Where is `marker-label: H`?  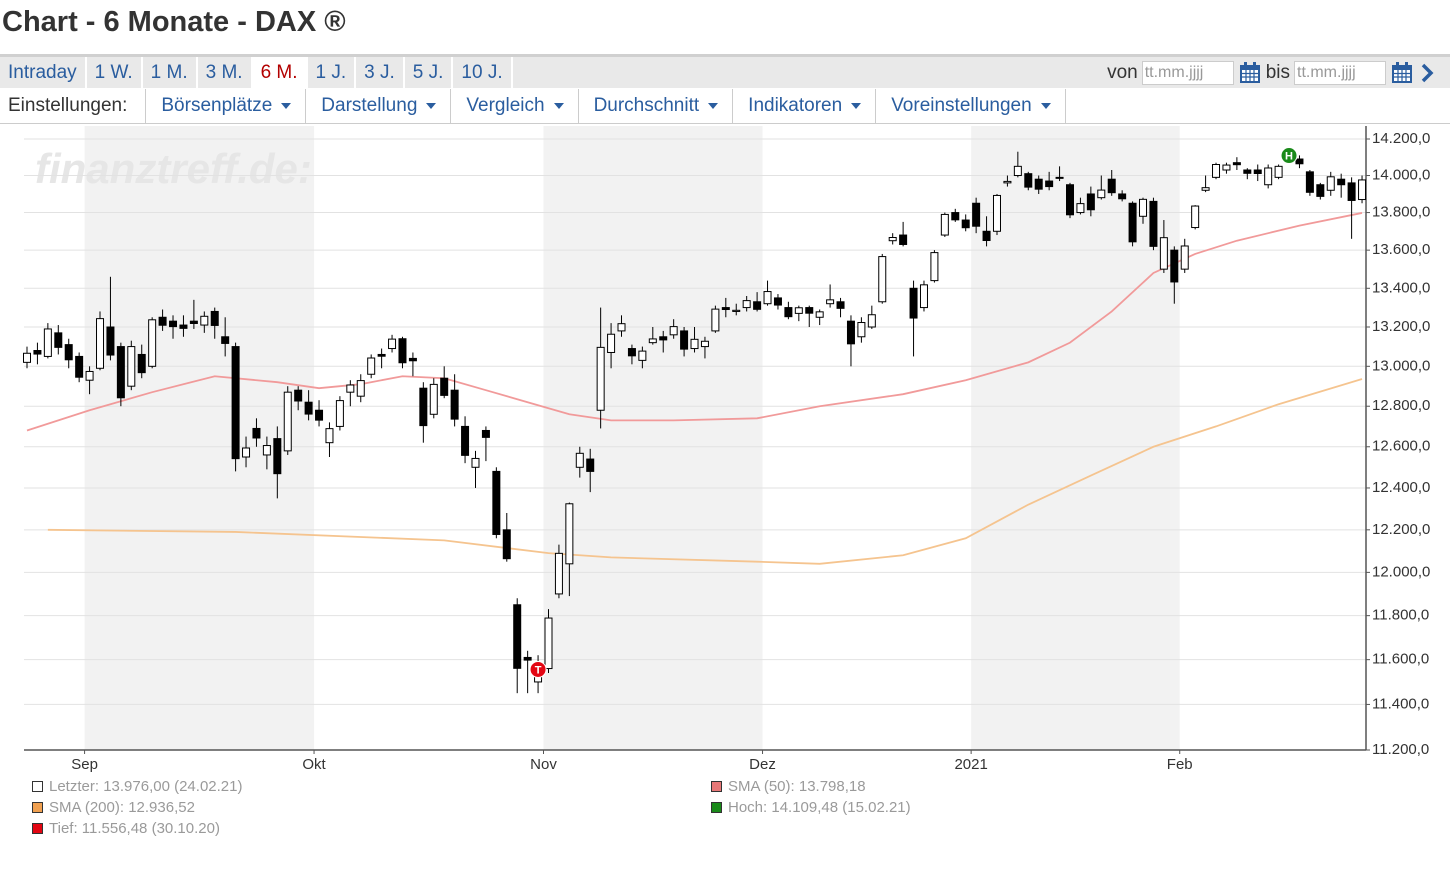 marker-label: H is located at coordinates (1289, 156).